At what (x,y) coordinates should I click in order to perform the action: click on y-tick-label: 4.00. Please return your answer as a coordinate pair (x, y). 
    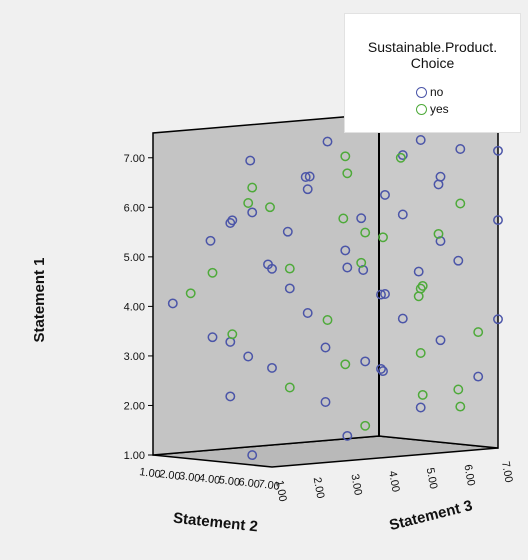
    Looking at the image, I should click on (134, 307).